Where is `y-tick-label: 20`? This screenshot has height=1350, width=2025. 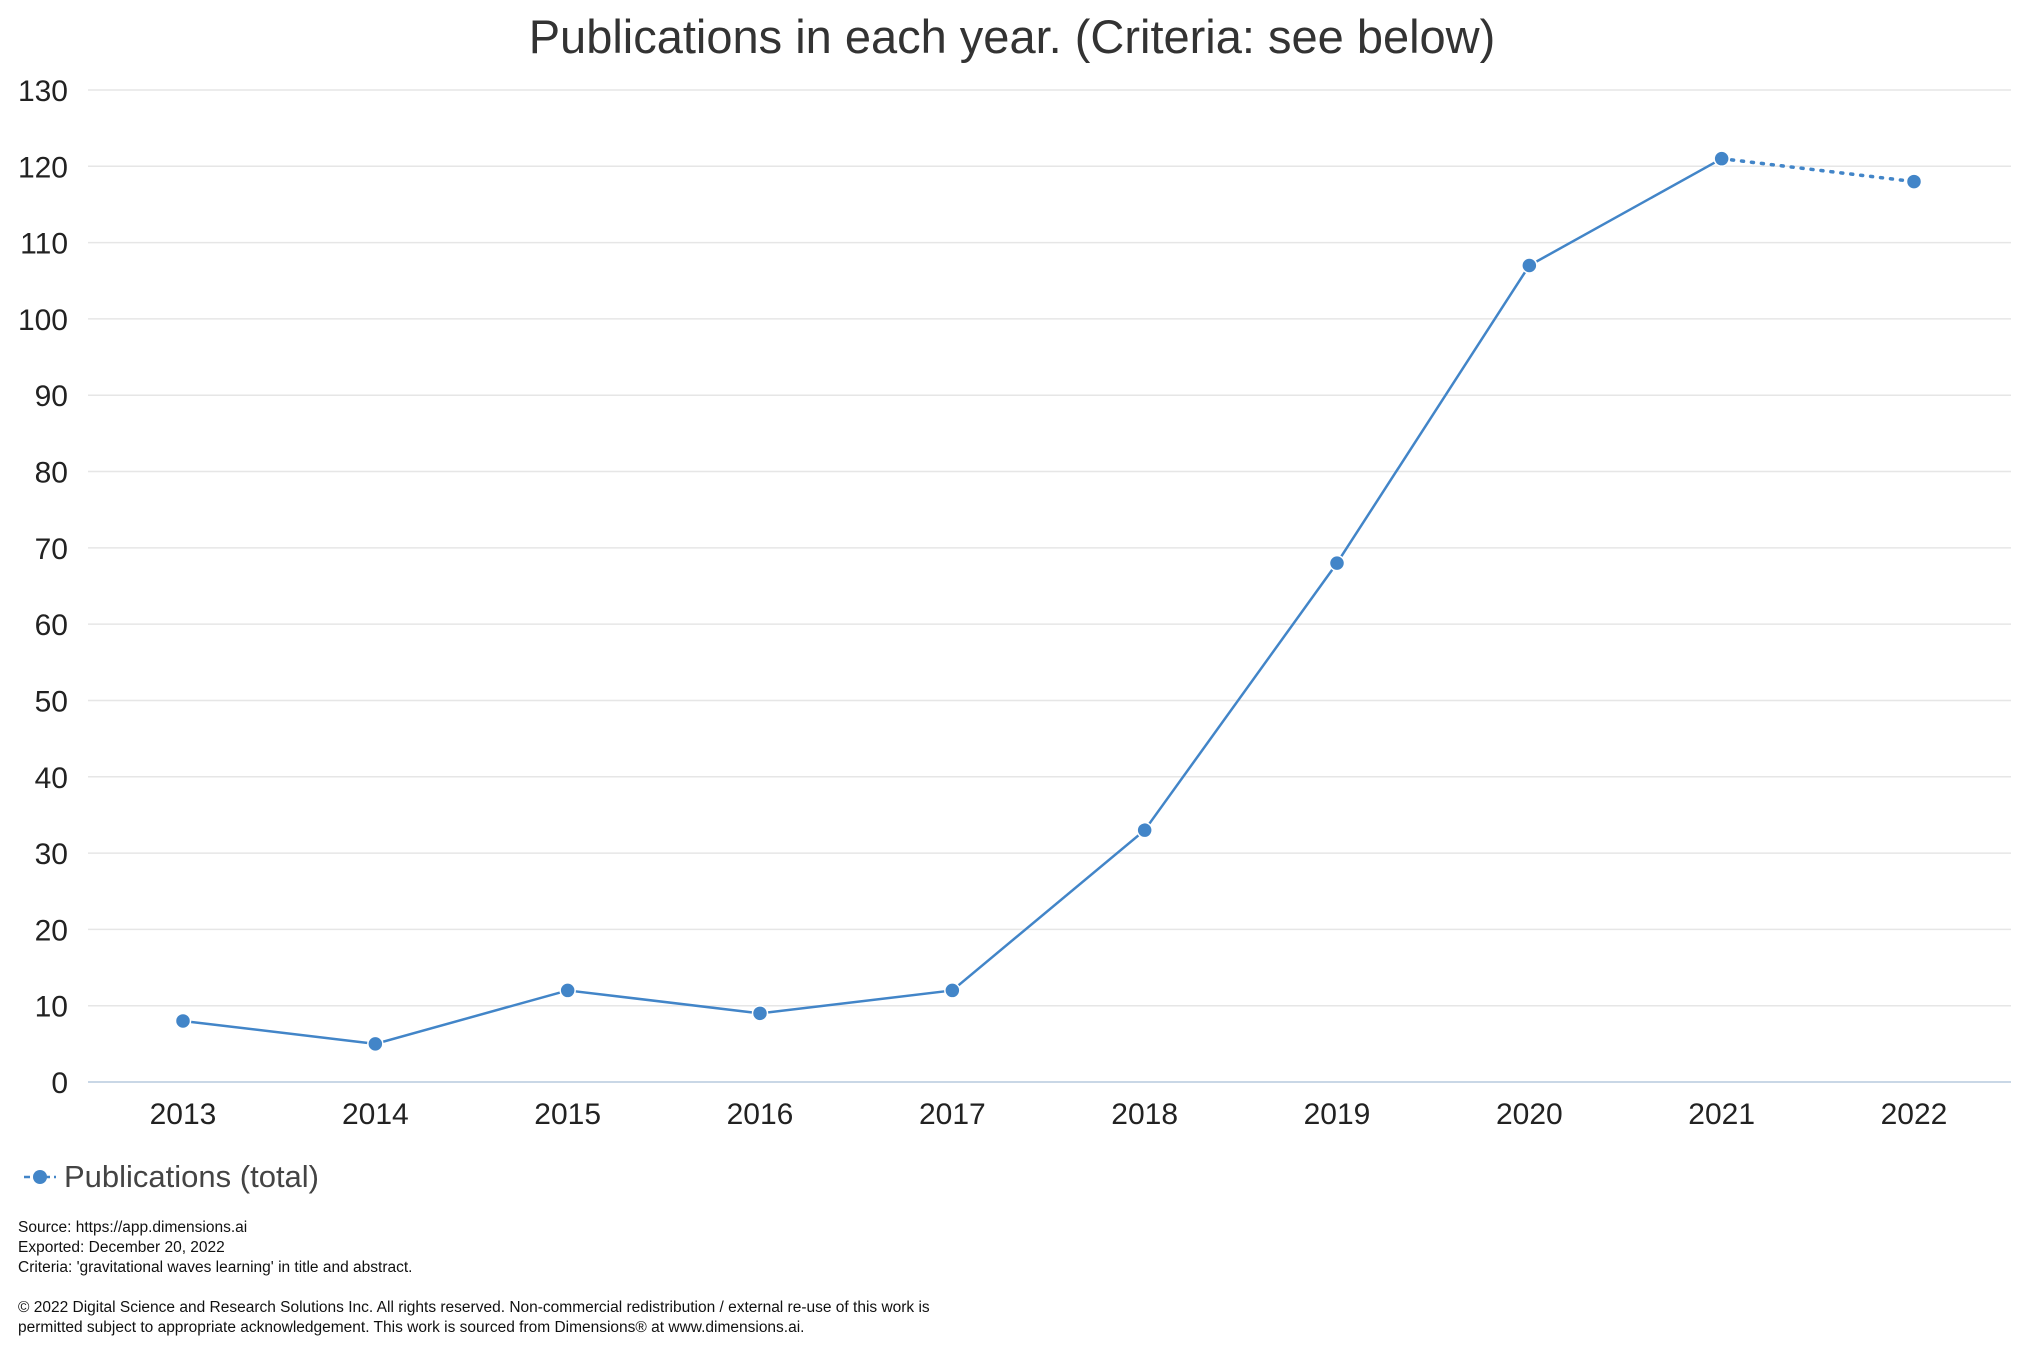 y-tick-label: 20 is located at coordinates (51, 930).